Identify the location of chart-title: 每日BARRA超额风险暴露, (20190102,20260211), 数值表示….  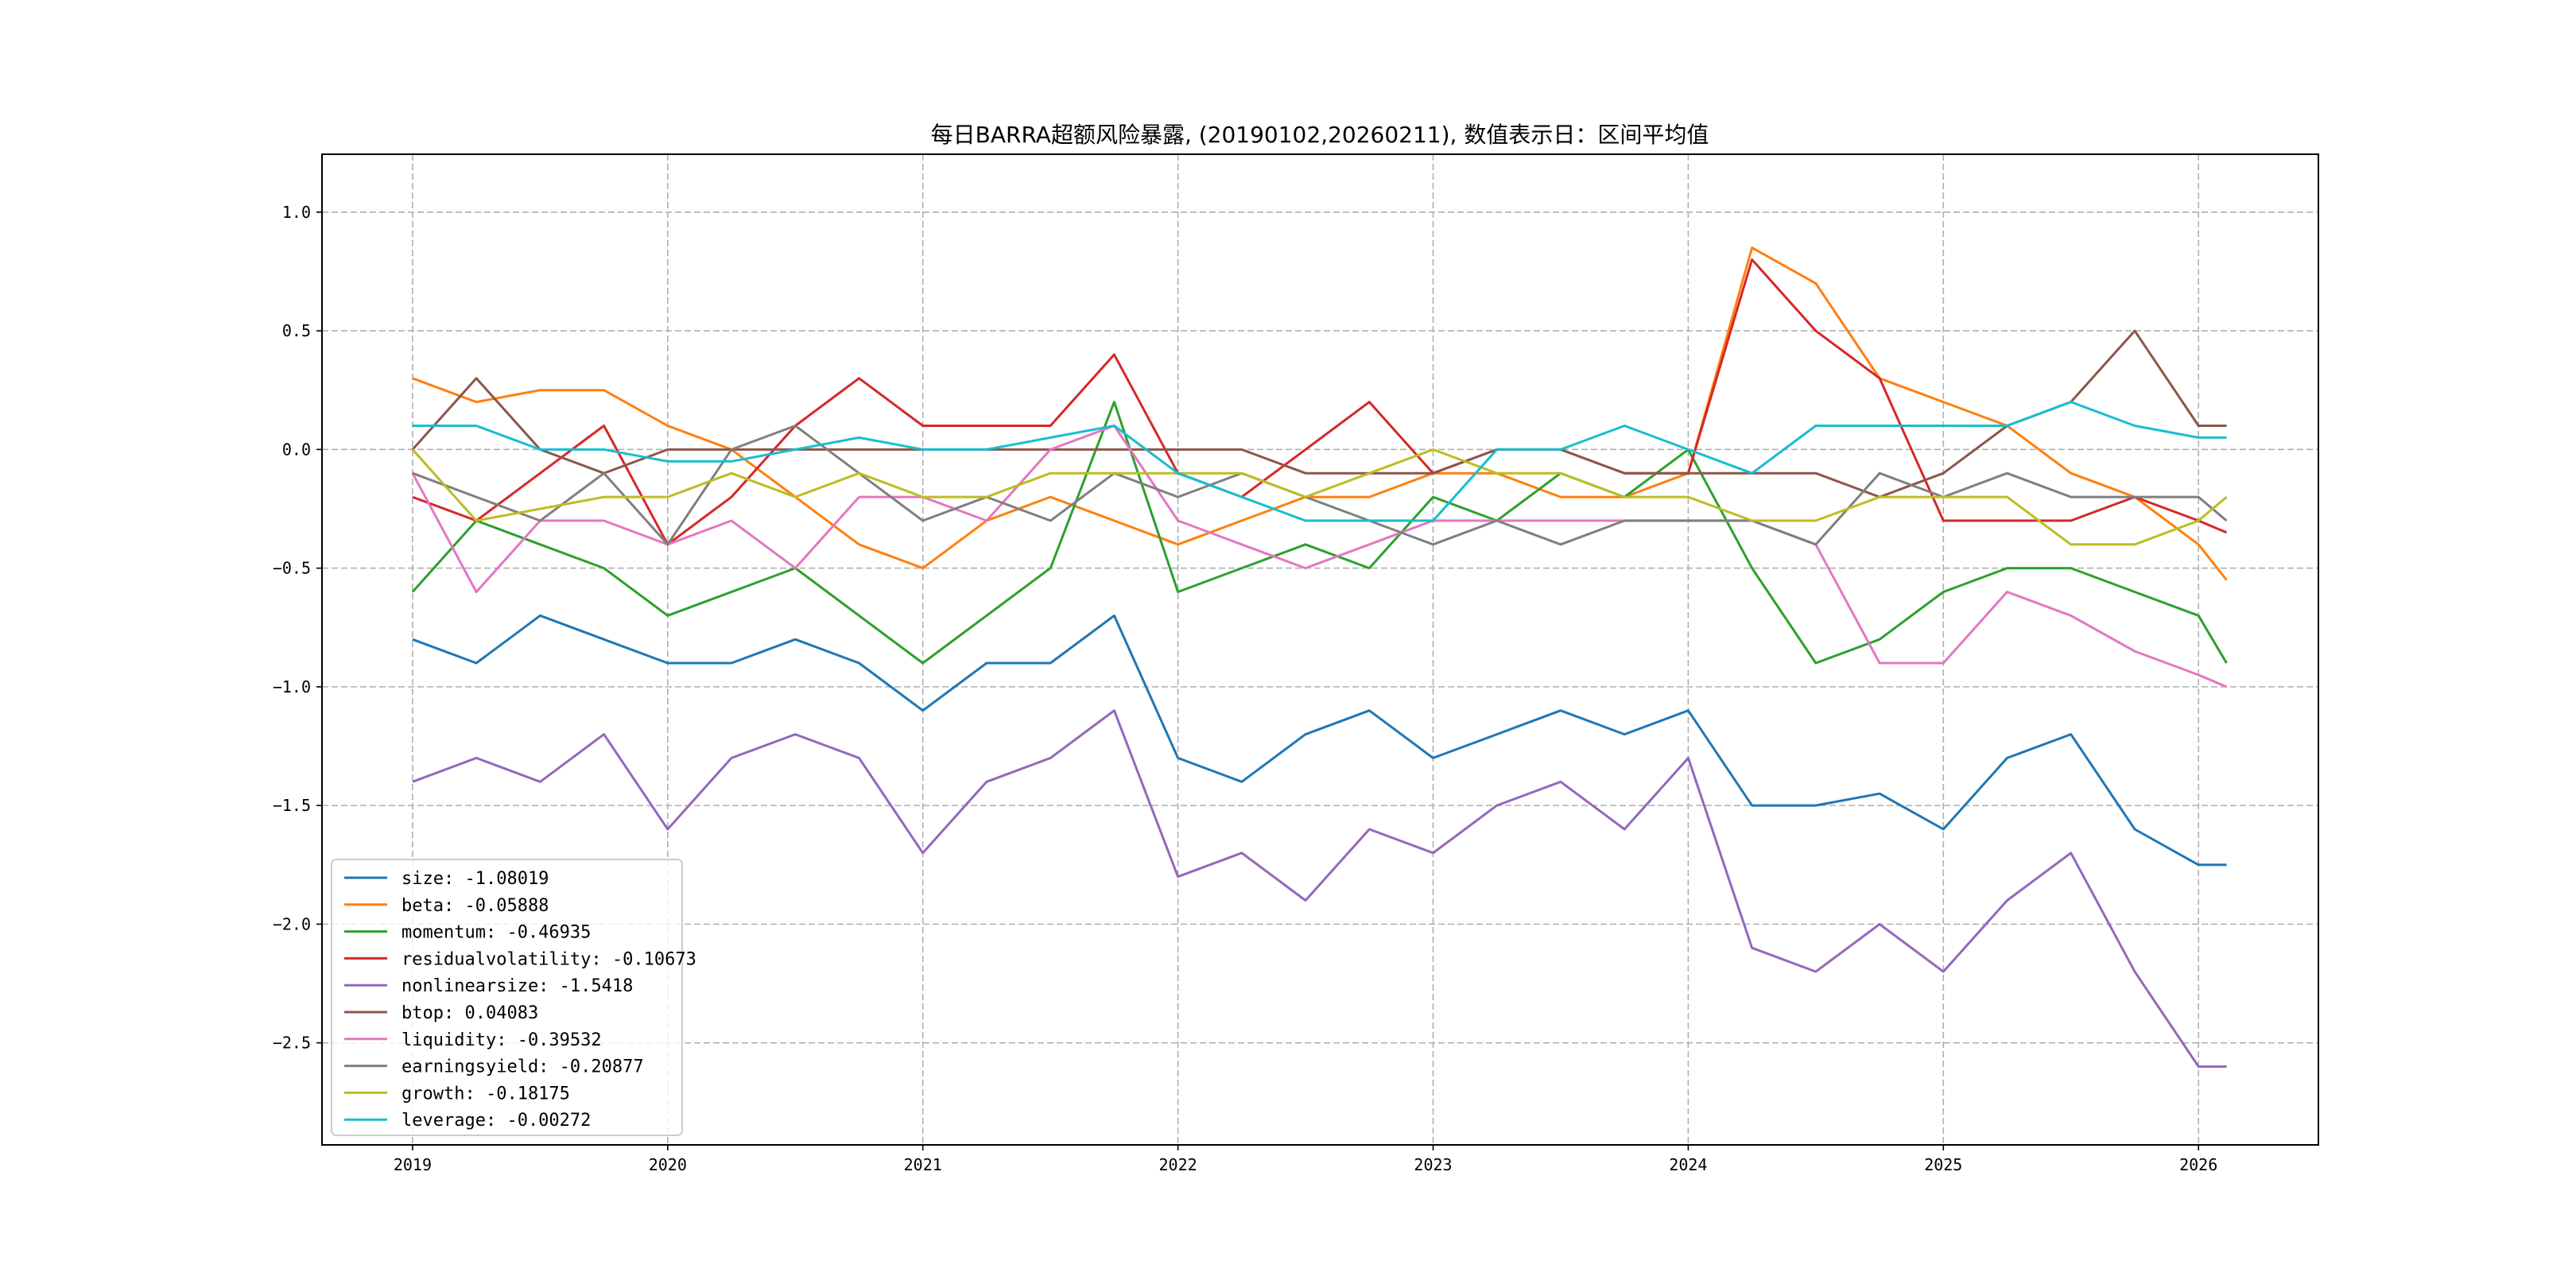
(1320, 135).